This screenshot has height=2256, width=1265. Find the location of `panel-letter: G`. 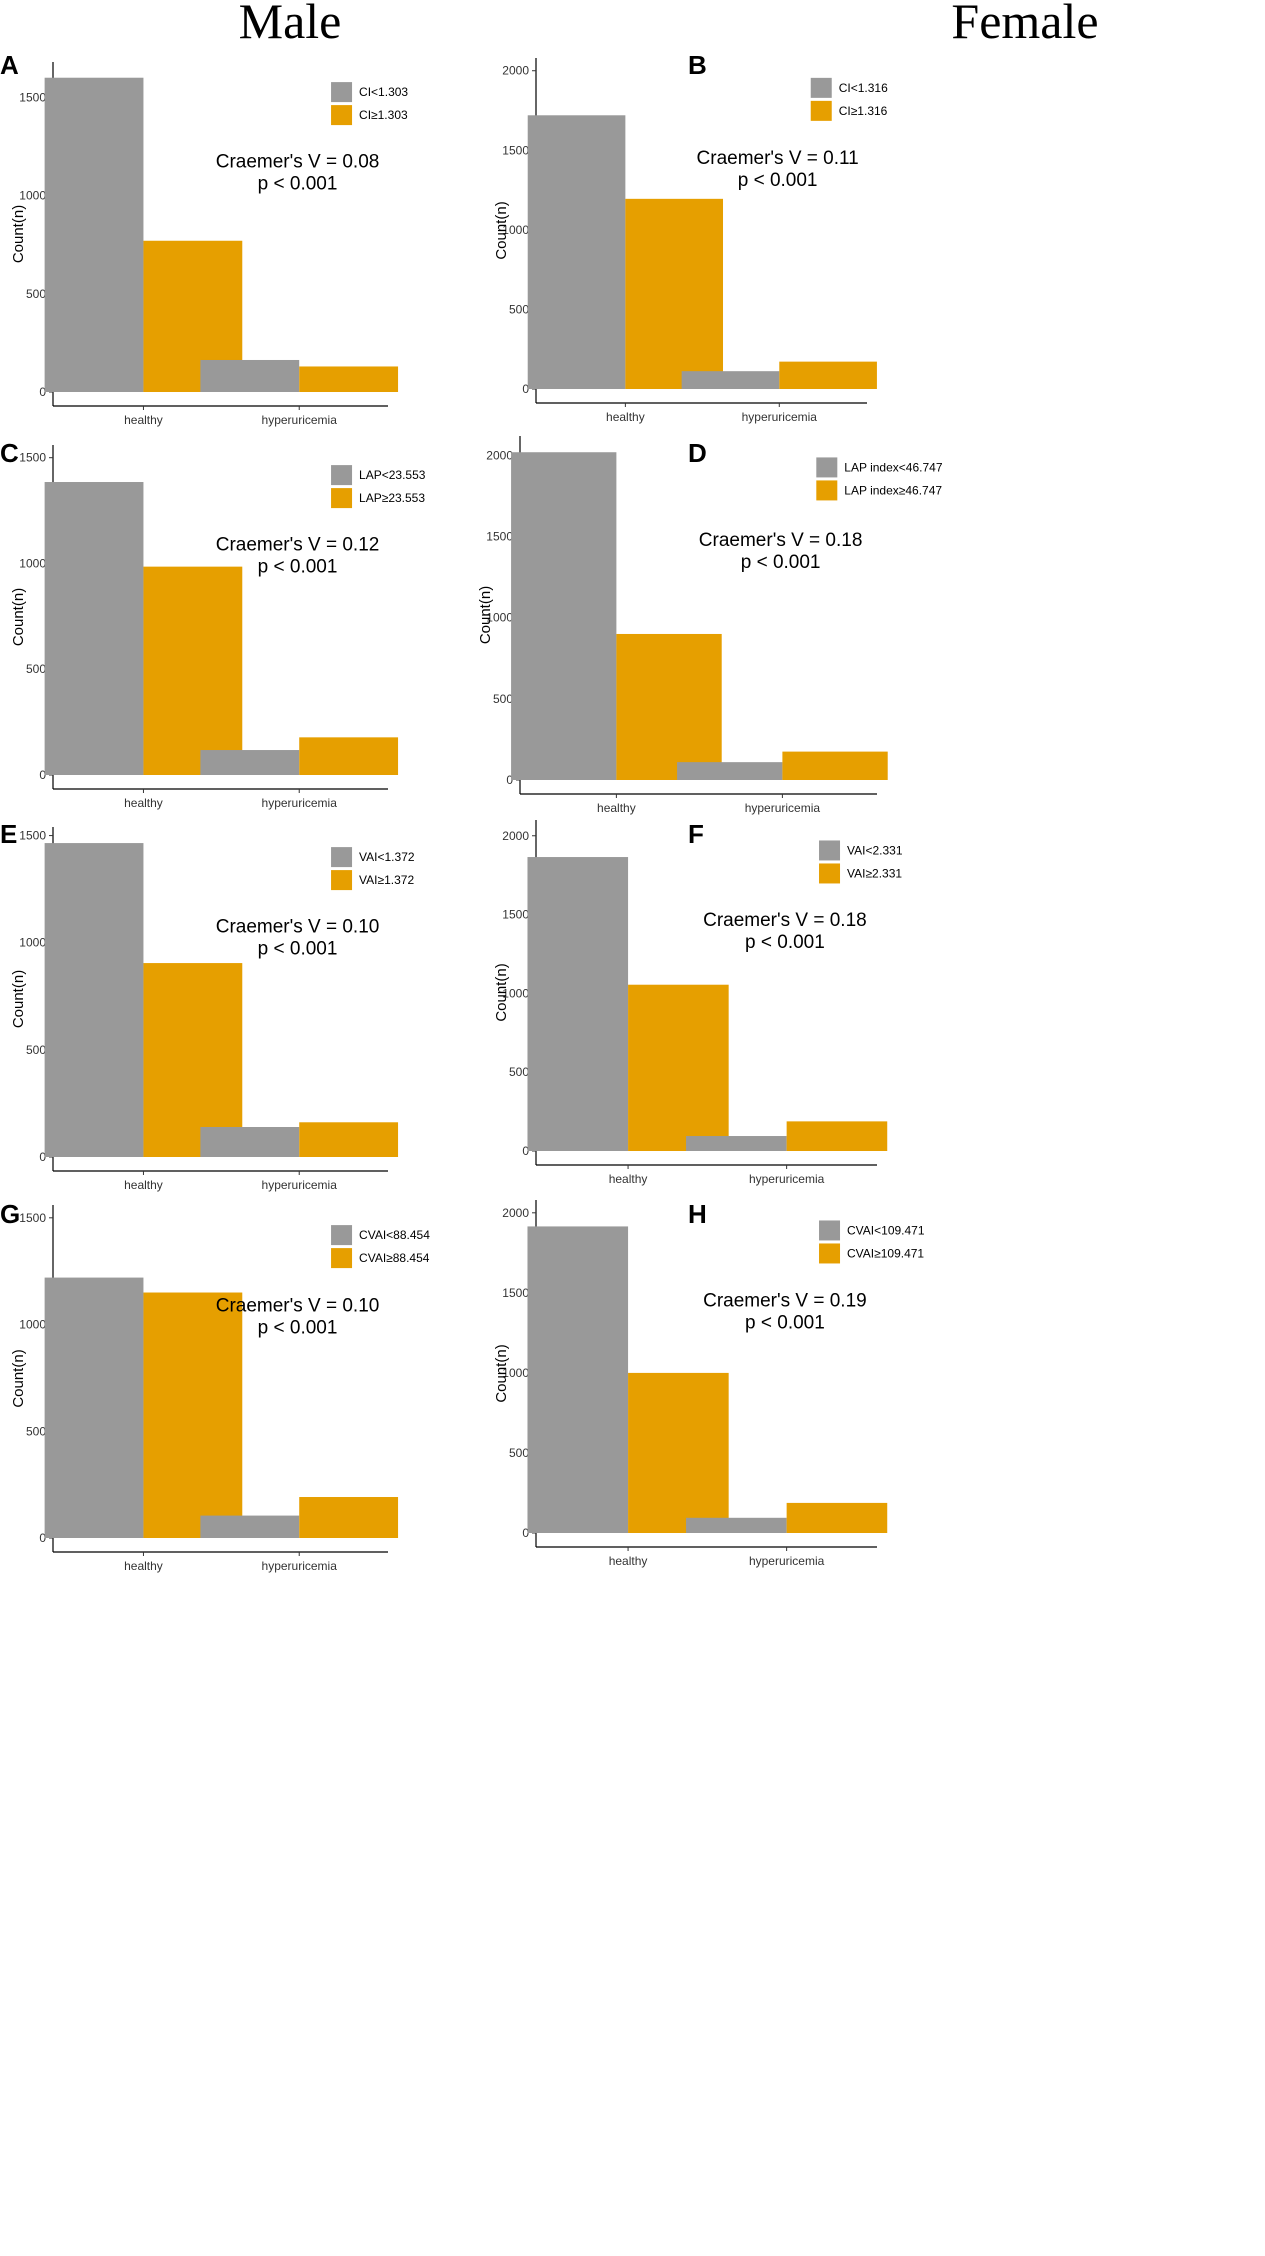

panel-letter: G is located at coordinates (10, 1214).